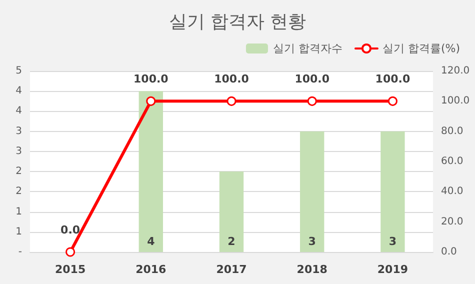 This screenshot has width=475, height=284. I want to click on y2-tick-label: 0.0, so click(449, 252).